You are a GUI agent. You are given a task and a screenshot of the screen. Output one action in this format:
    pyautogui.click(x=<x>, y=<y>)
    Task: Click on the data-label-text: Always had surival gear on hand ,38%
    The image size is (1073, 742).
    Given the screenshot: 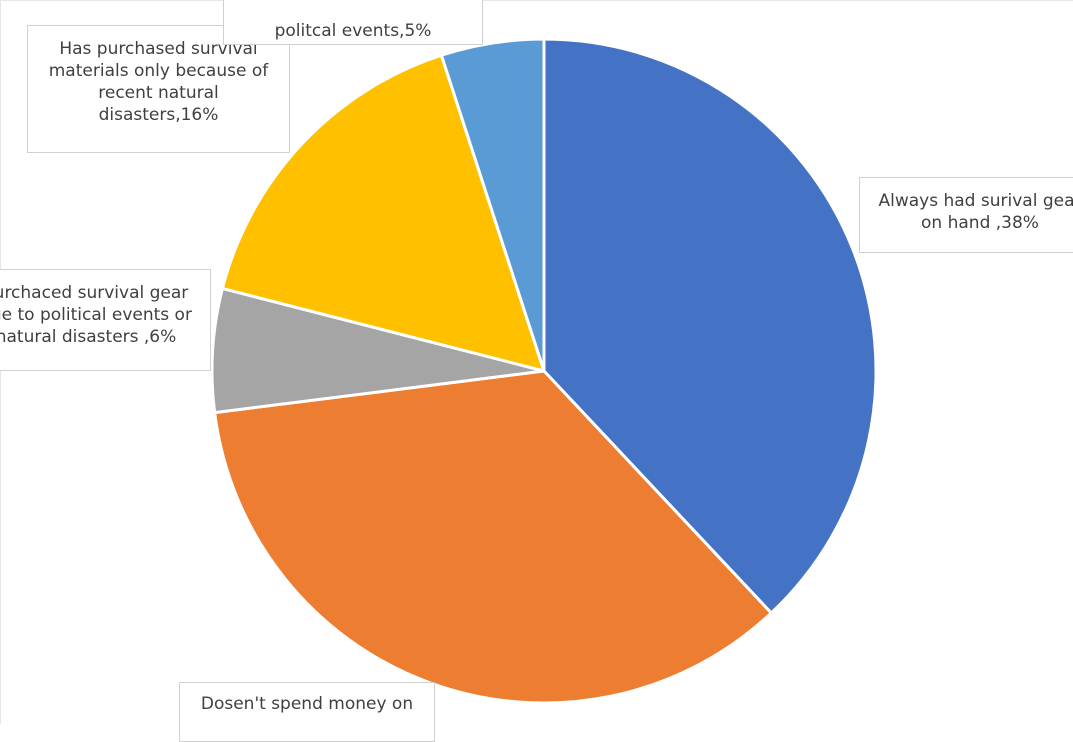 What is the action you would take?
    pyautogui.click(x=975, y=212)
    